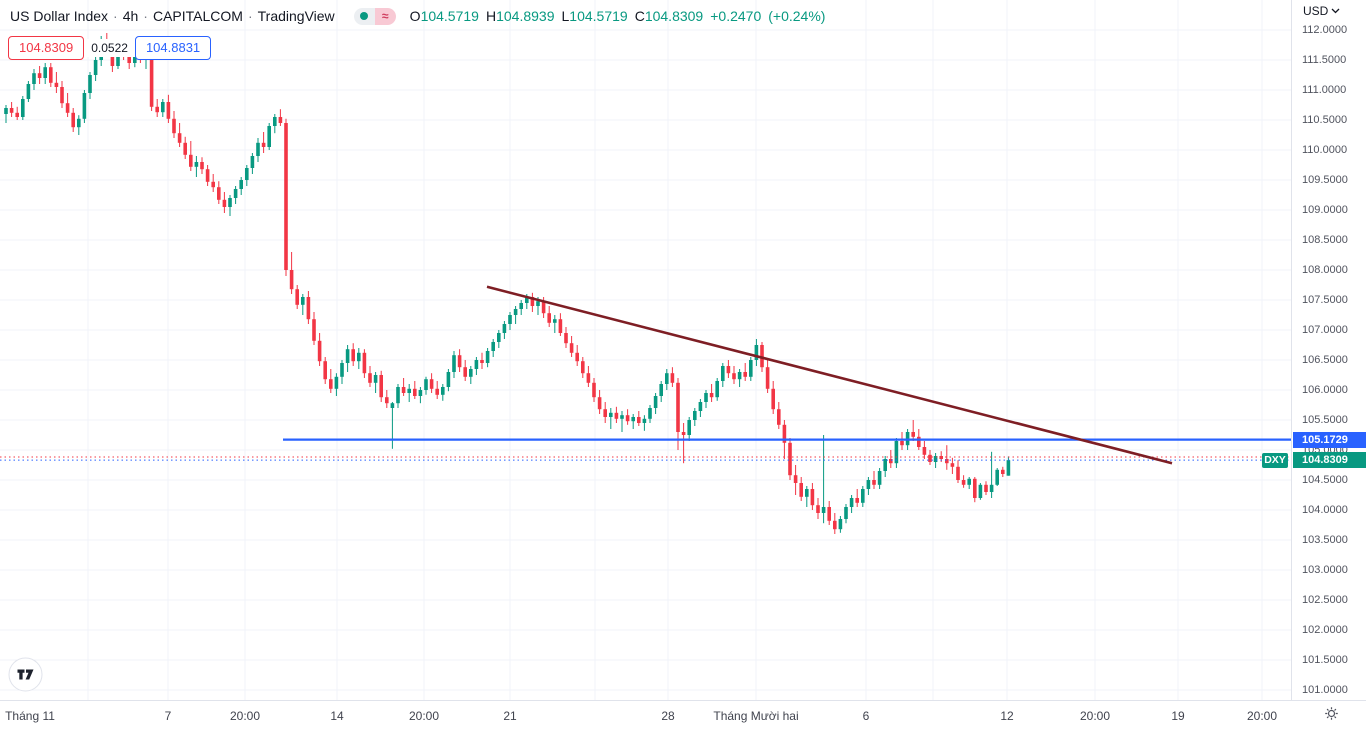  I want to click on last-price-label: 104.8309, so click(1329, 460).